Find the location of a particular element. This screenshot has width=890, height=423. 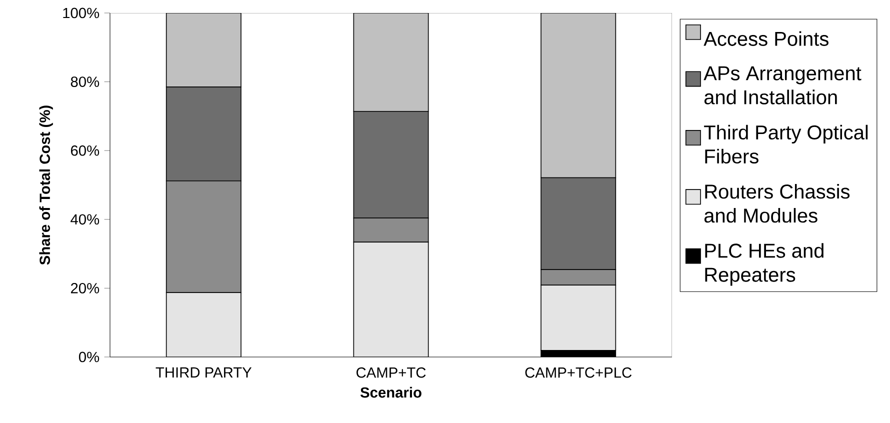

legend-label: Access Points is located at coordinates (766, 38).